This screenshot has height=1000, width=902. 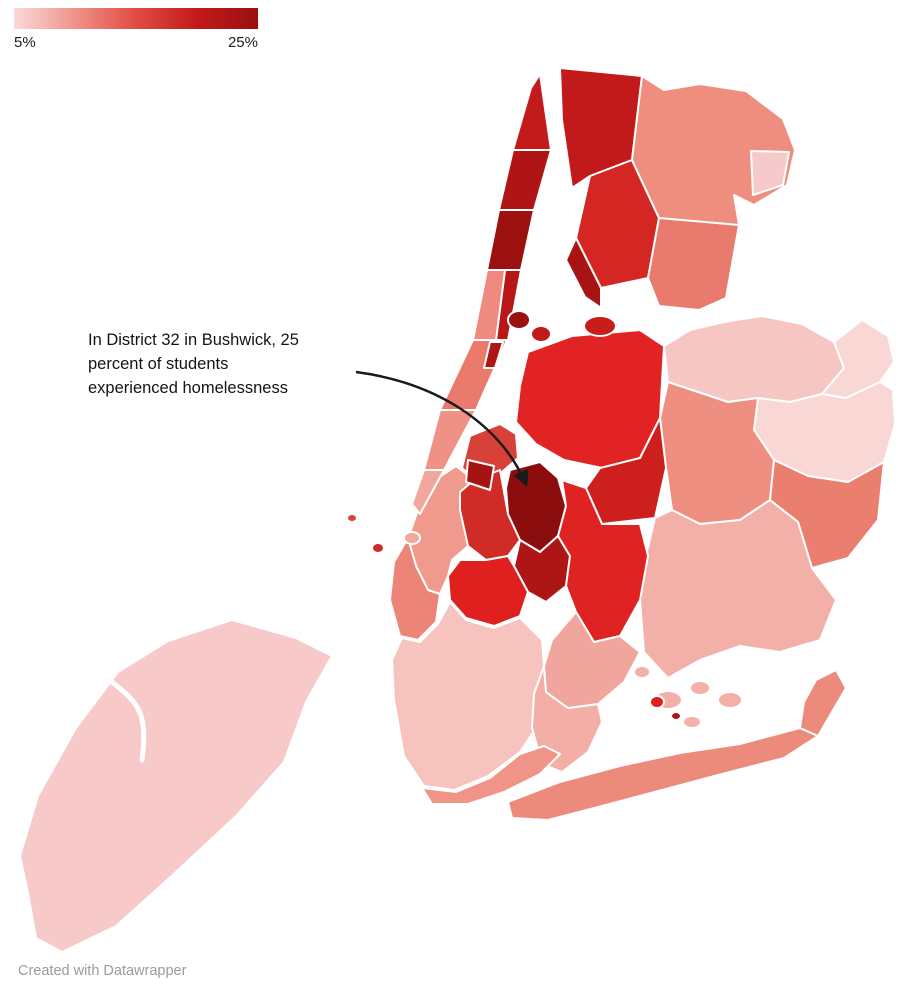 What do you see at coordinates (412, 538) in the screenshot?
I see `island-governors` at bounding box center [412, 538].